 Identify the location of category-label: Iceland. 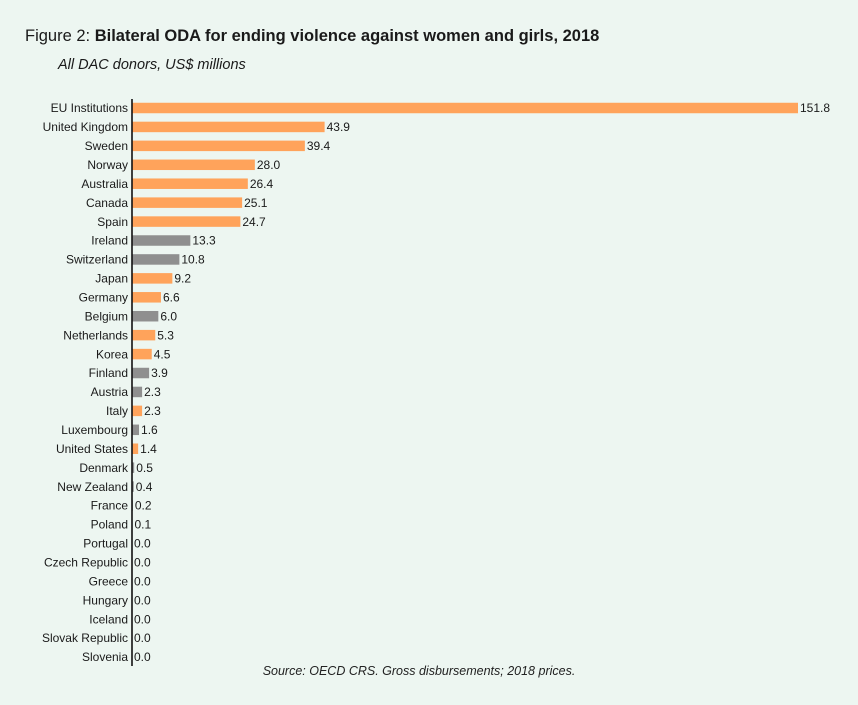
(108, 619).